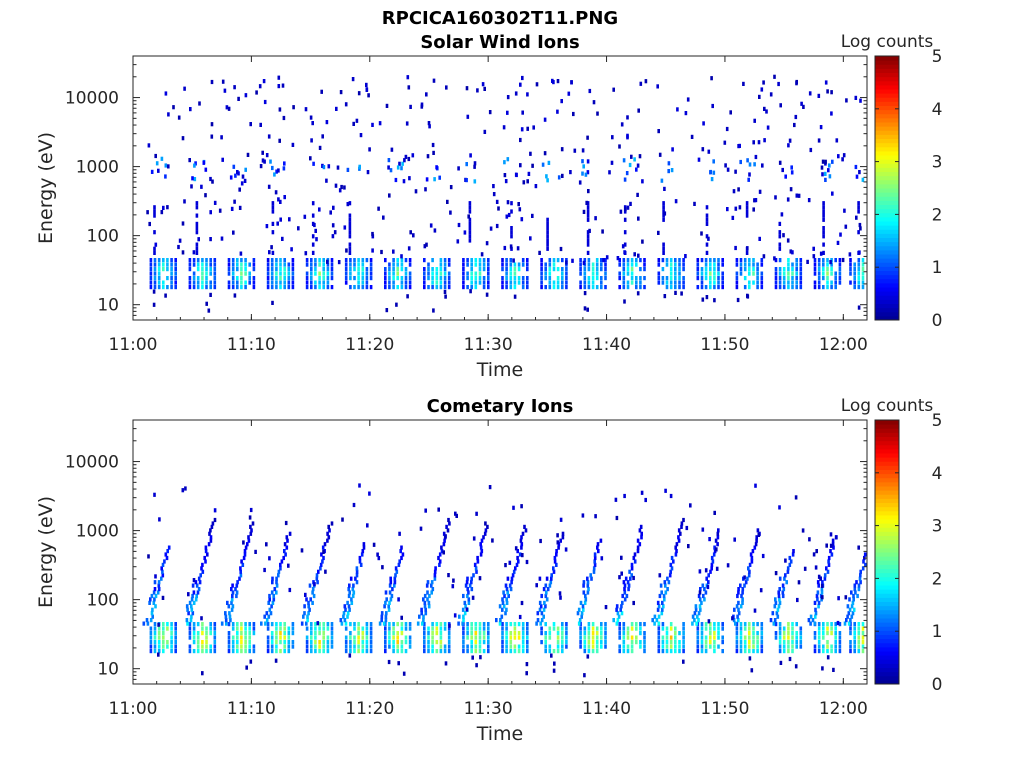 The image size is (1024, 768). Describe the element at coordinates (843, 345) in the screenshot. I see `x-tick-label: 12:00` at that location.